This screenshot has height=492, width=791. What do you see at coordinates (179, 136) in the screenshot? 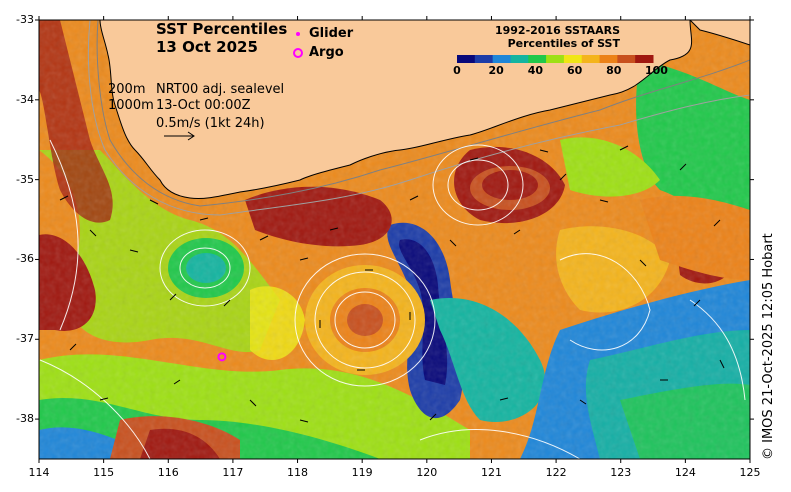
I see `scale-arrow` at bounding box center [179, 136].